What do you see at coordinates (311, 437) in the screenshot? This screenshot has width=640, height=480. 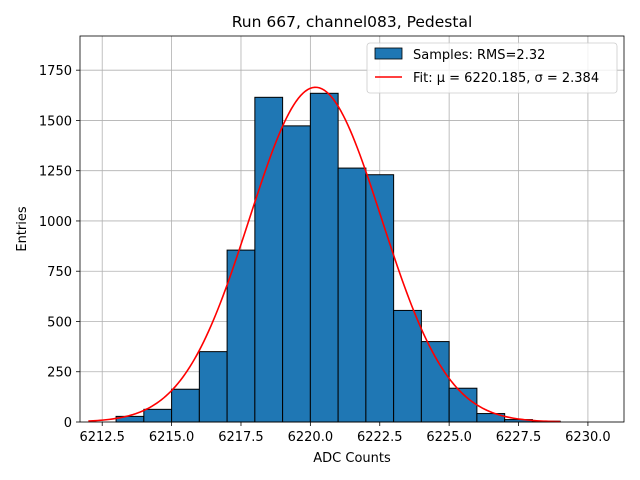 I see `x-tick-label: 6220.0` at bounding box center [311, 437].